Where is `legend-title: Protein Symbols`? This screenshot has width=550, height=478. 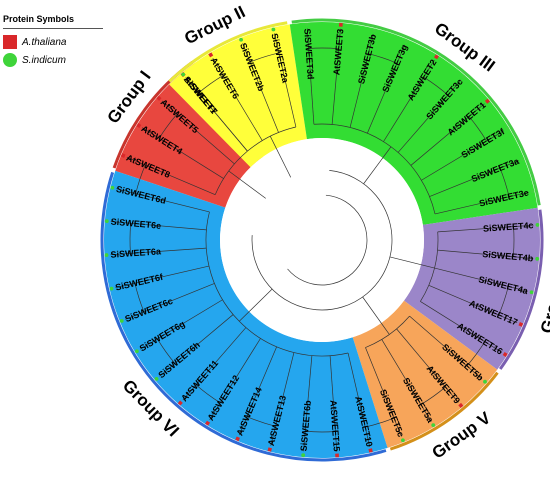
legend-title: Protein Symbols is located at coordinates (39, 19).